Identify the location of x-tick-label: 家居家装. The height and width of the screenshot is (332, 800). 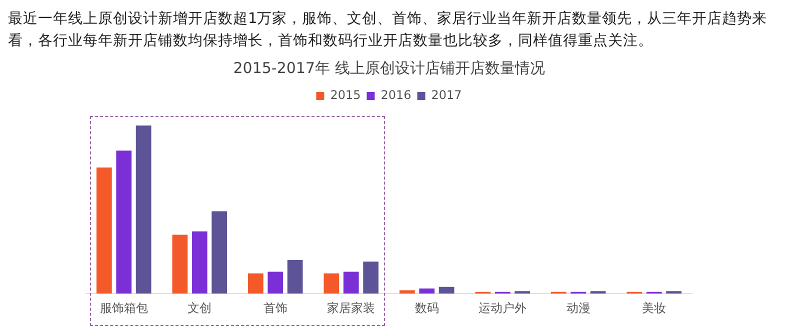
(351, 307).